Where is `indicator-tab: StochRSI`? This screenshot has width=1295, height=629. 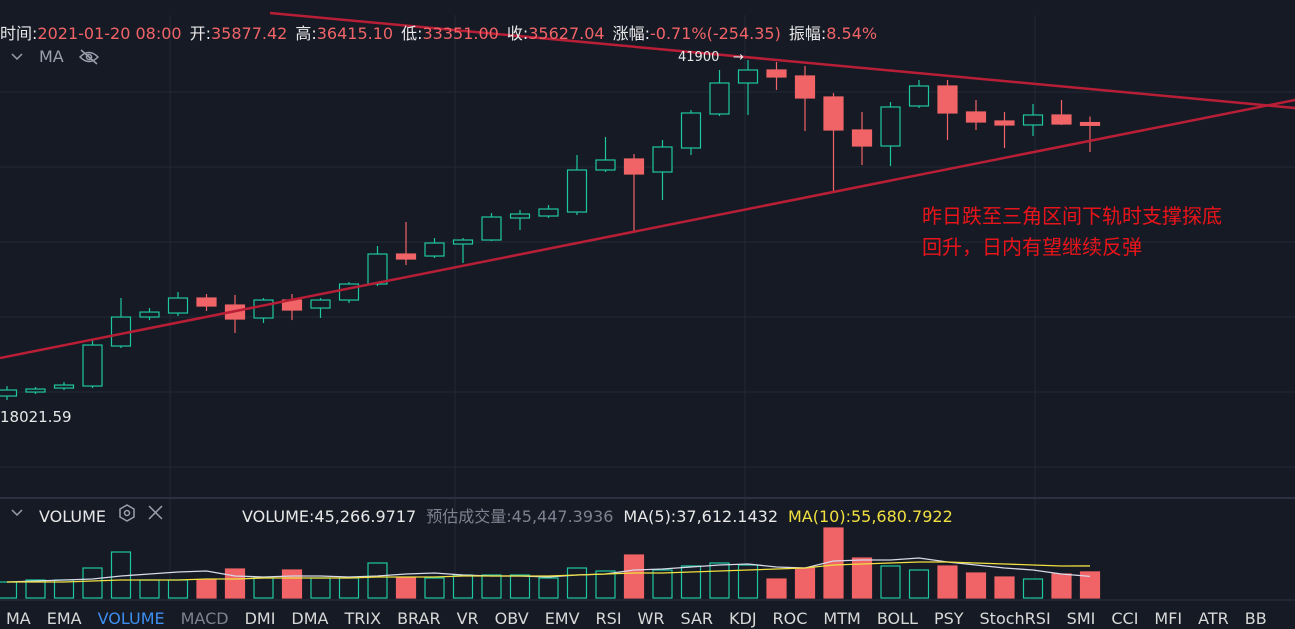 indicator-tab: StochRSI is located at coordinates (1015, 618).